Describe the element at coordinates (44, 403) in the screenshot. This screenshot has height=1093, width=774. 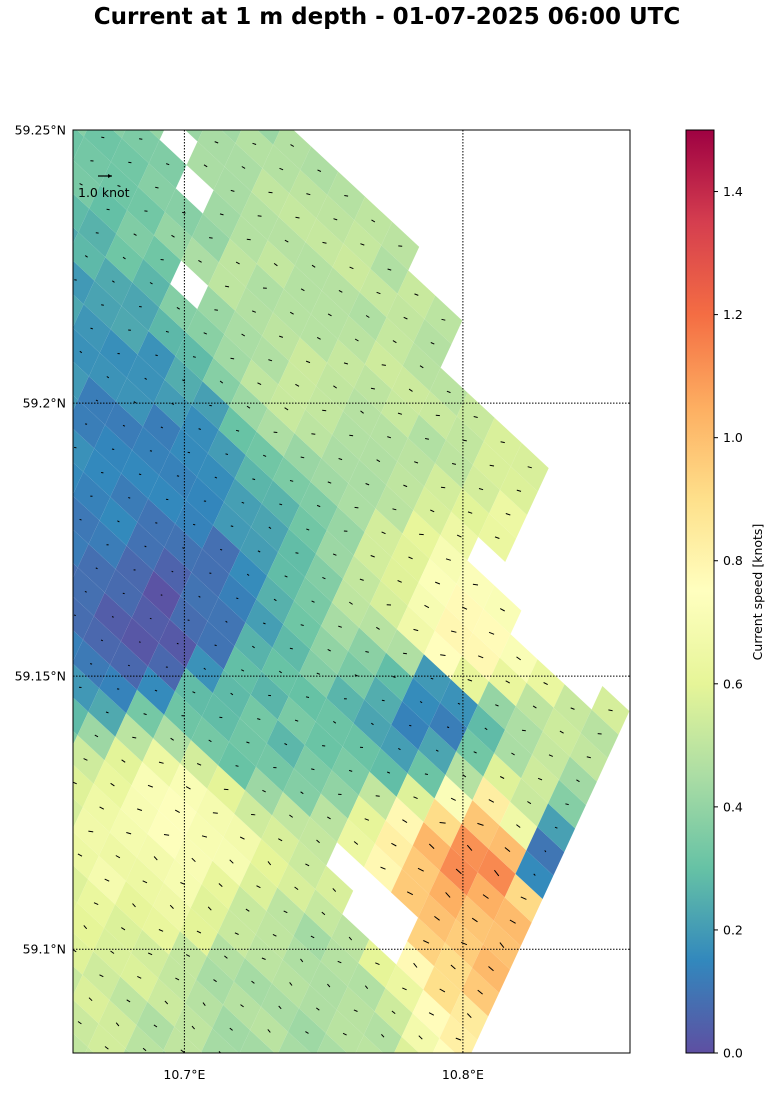
I see `y-tick-label: 59.2°N` at that location.